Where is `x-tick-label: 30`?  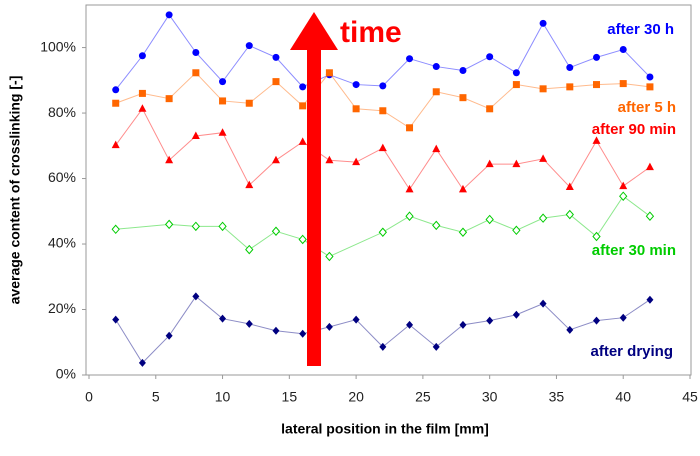
x-tick-label: 30 is located at coordinates (490, 397).